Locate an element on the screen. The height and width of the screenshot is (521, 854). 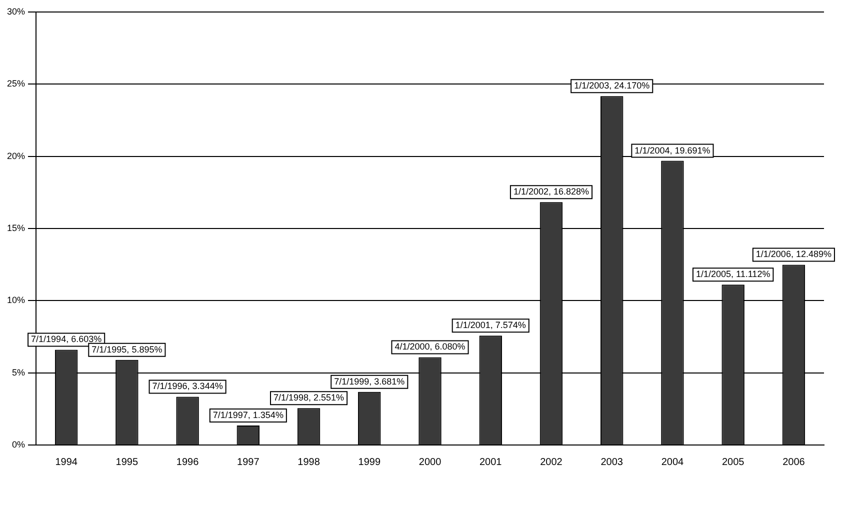
x-tick-label: 2001 is located at coordinates (490, 462).